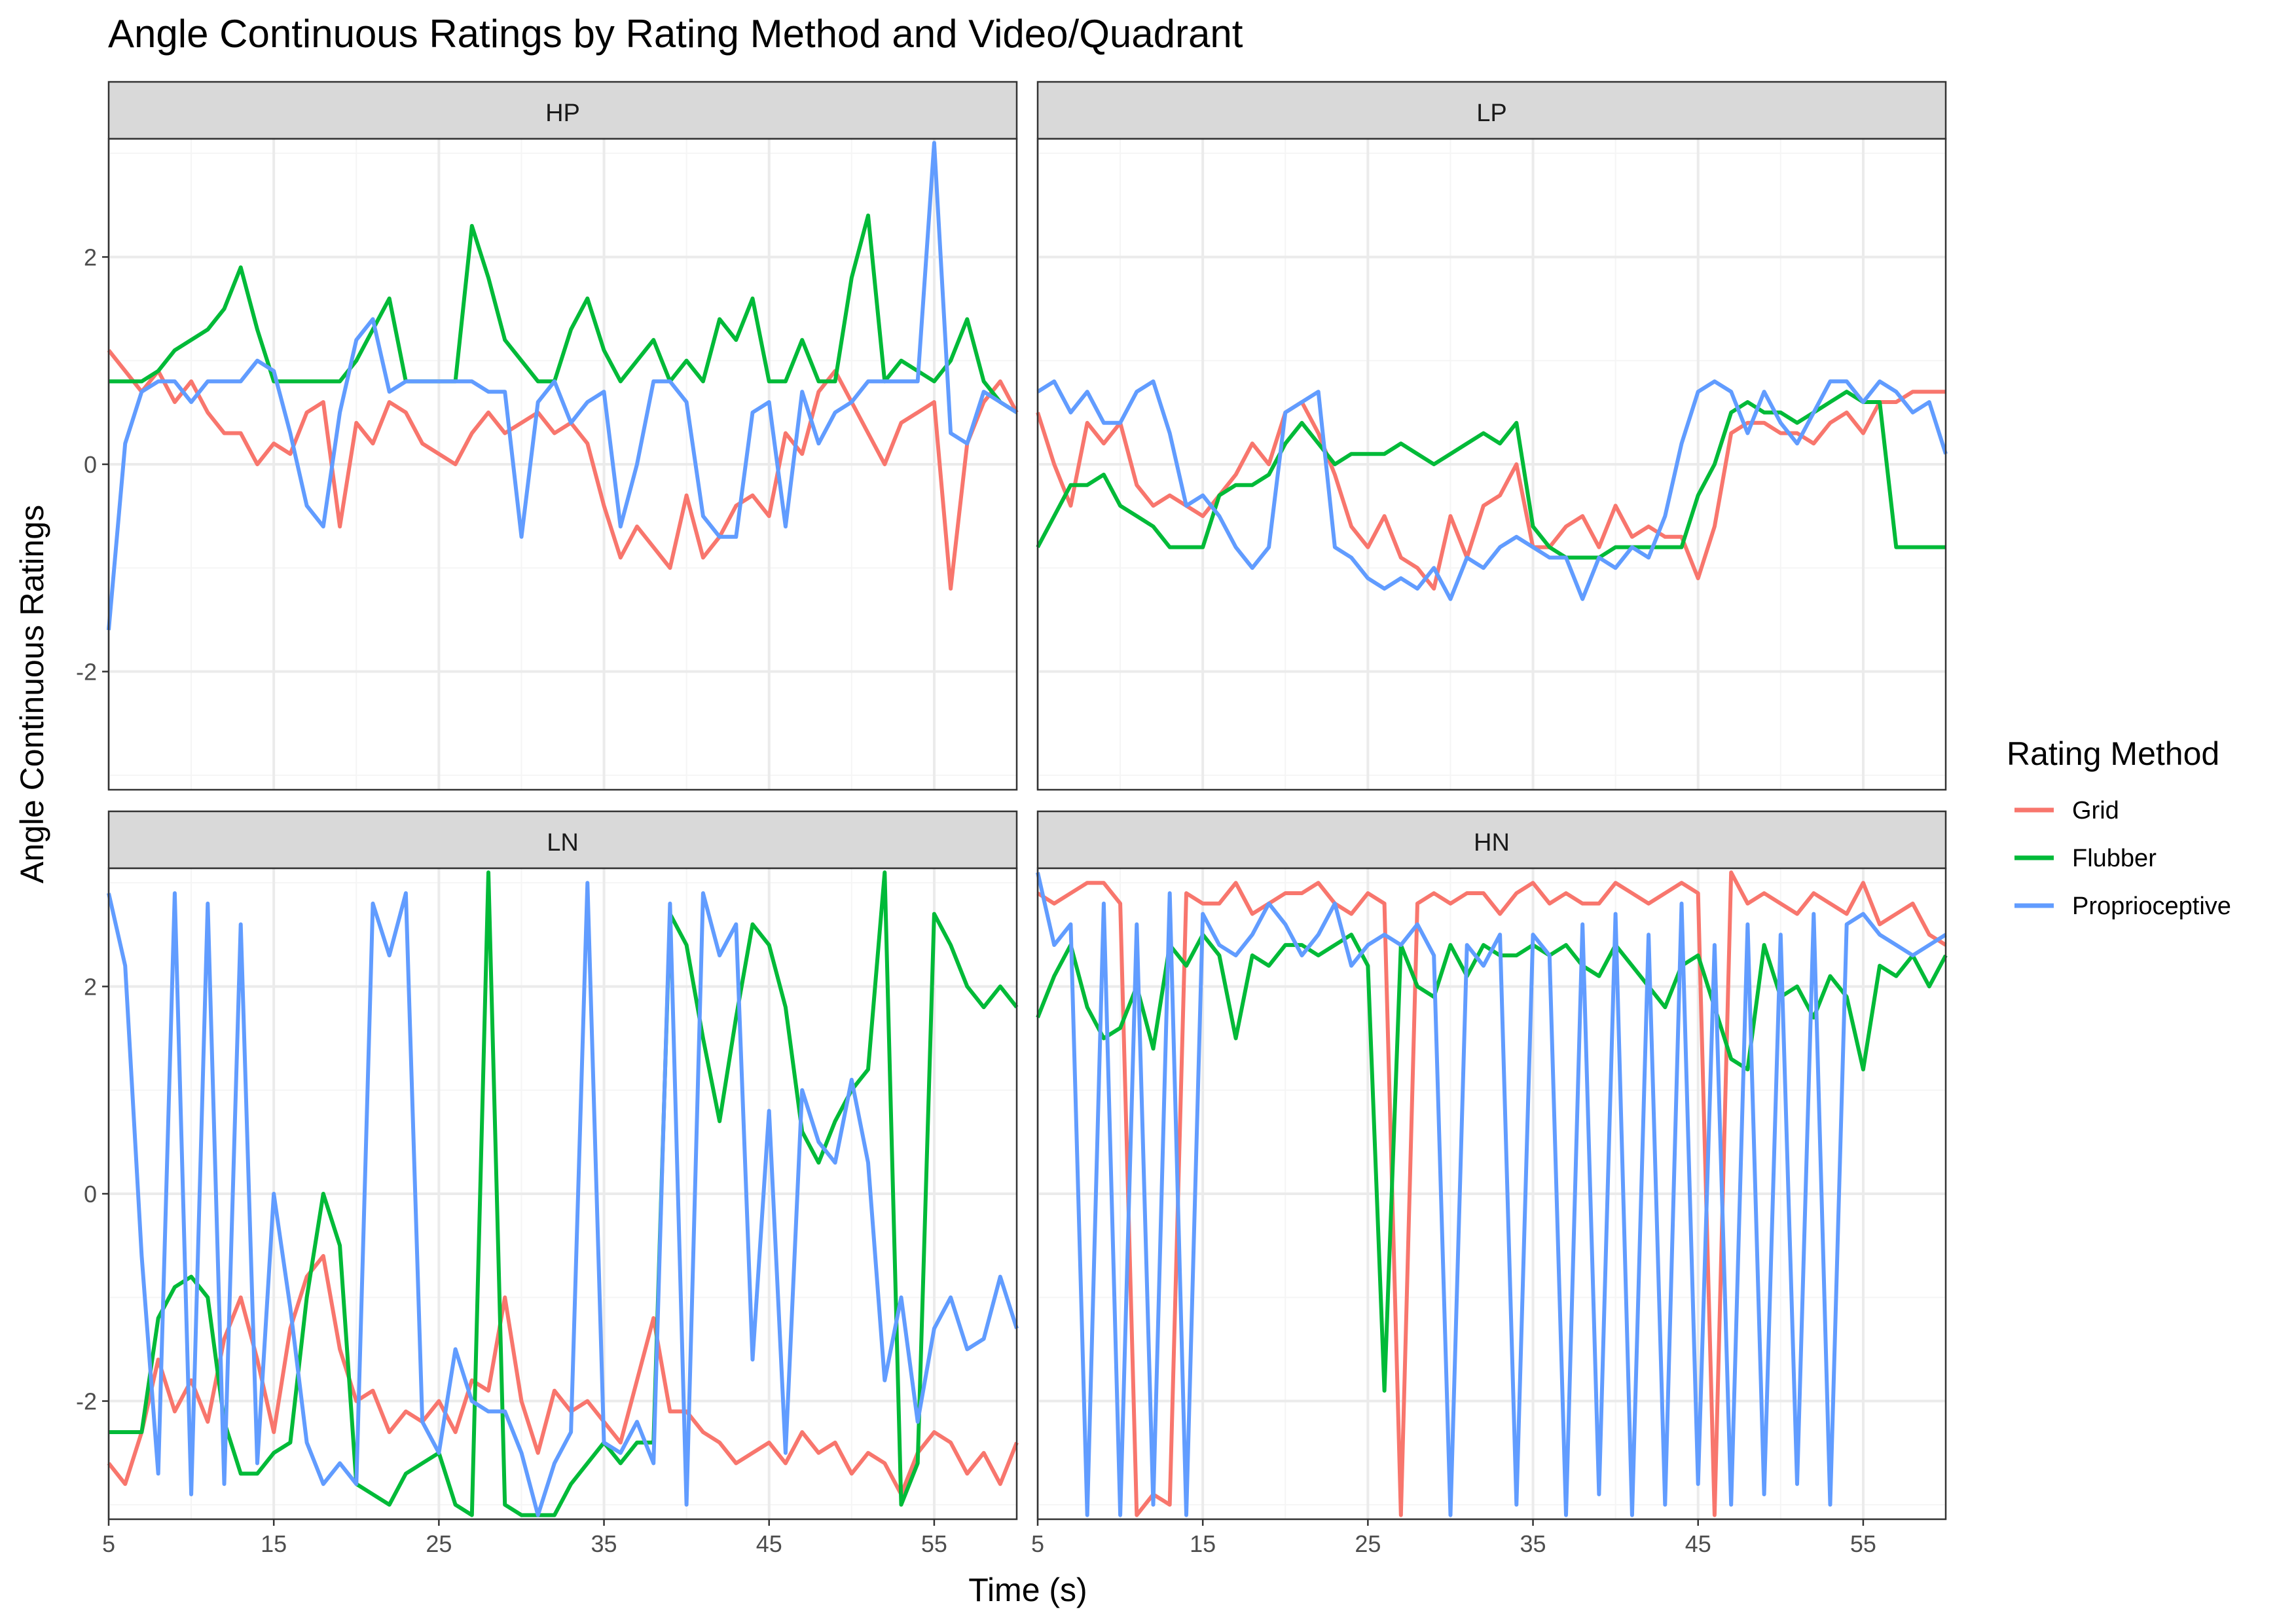  Describe the element at coordinates (2119, 827) in the screenshot. I see `legend: Rating Method Grid Flubber Proprioceptive` at that location.